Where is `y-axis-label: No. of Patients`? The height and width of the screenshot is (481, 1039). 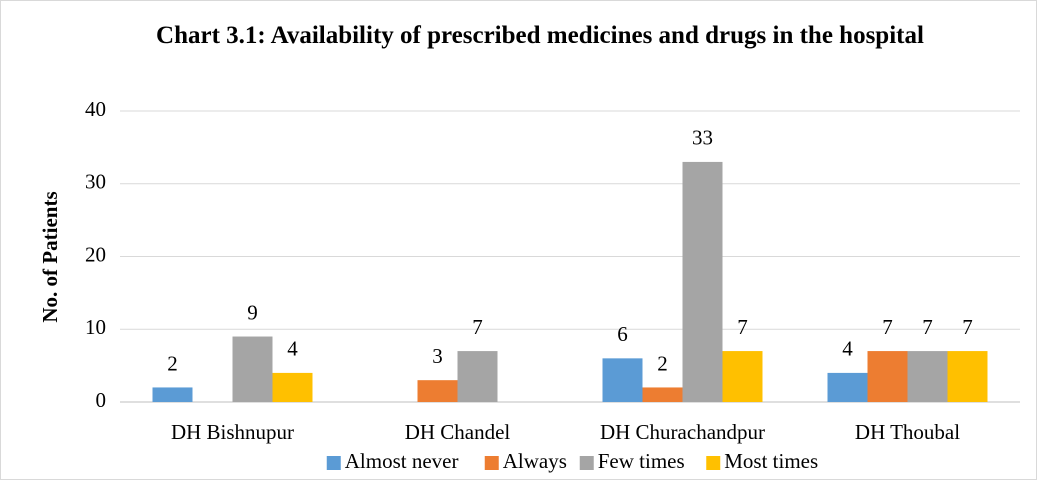 y-axis-label: No. of Patients is located at coordinates (50, 256).